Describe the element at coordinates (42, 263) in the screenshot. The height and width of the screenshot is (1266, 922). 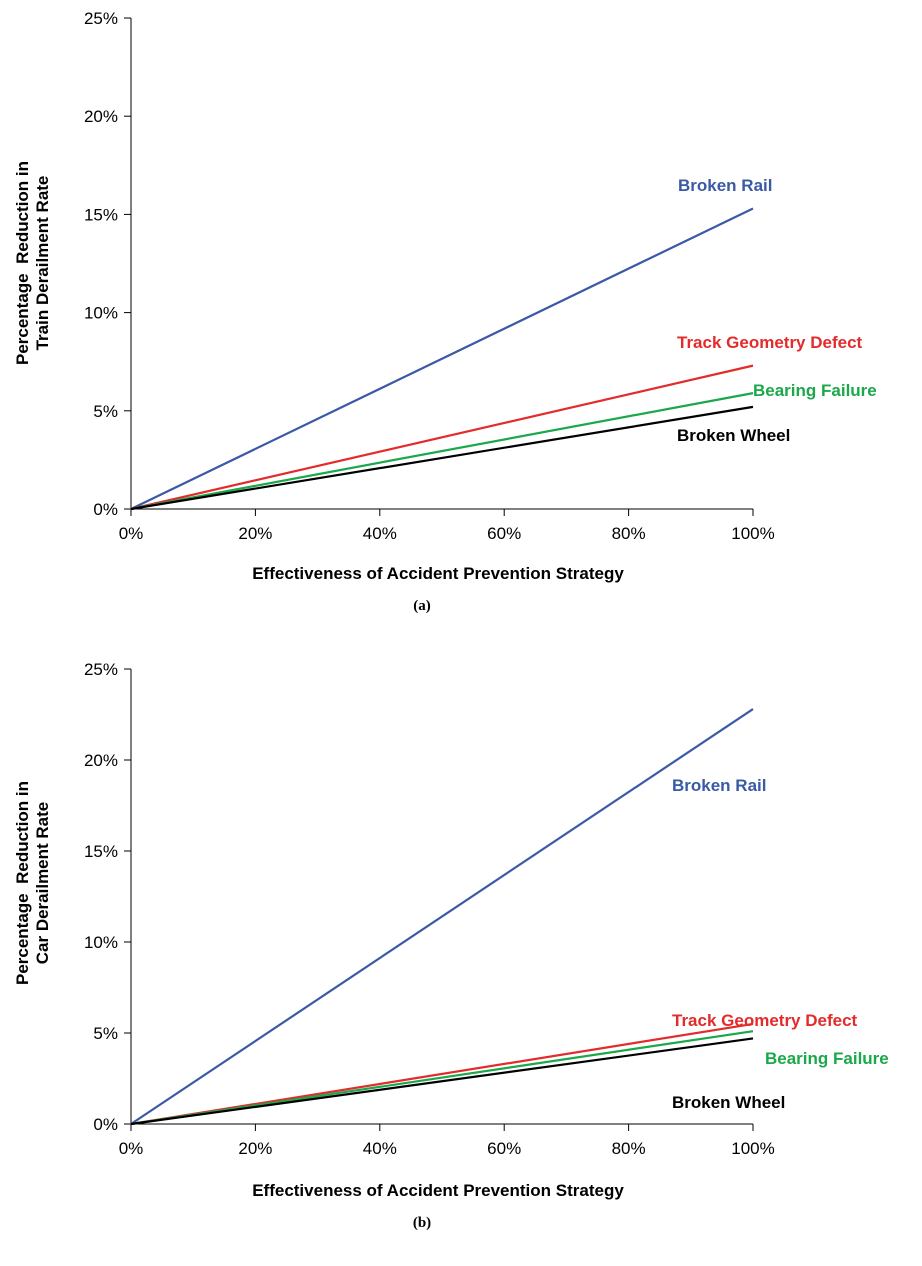
I see `panel-a-y-axis-title-line: Train Derailment Rate` at that location.